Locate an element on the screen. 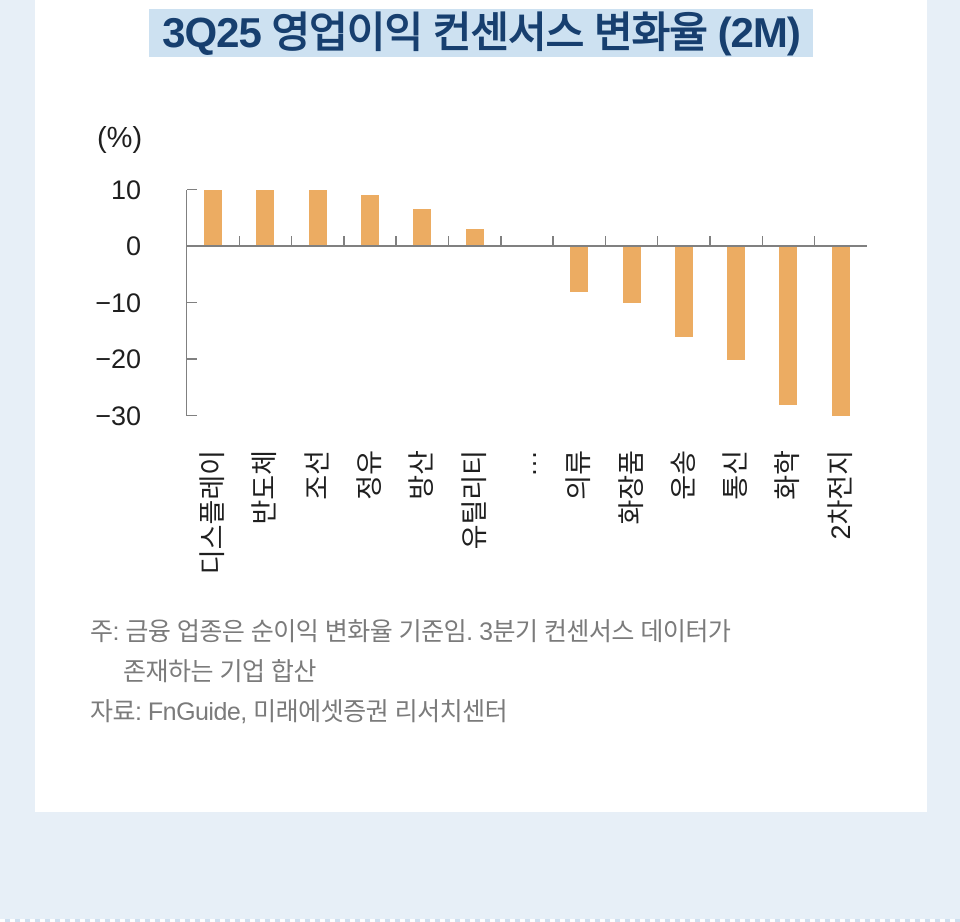 This screenshot has height=922, width=960. category-label: 운송 is located at coordinates (683, 475).